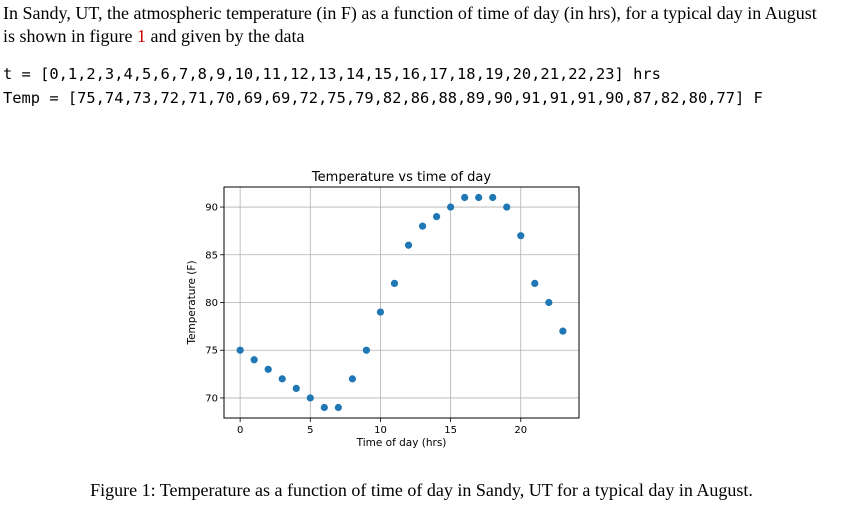  I want to click on chart-title: Temperature vs time of day, so click(401, 177).